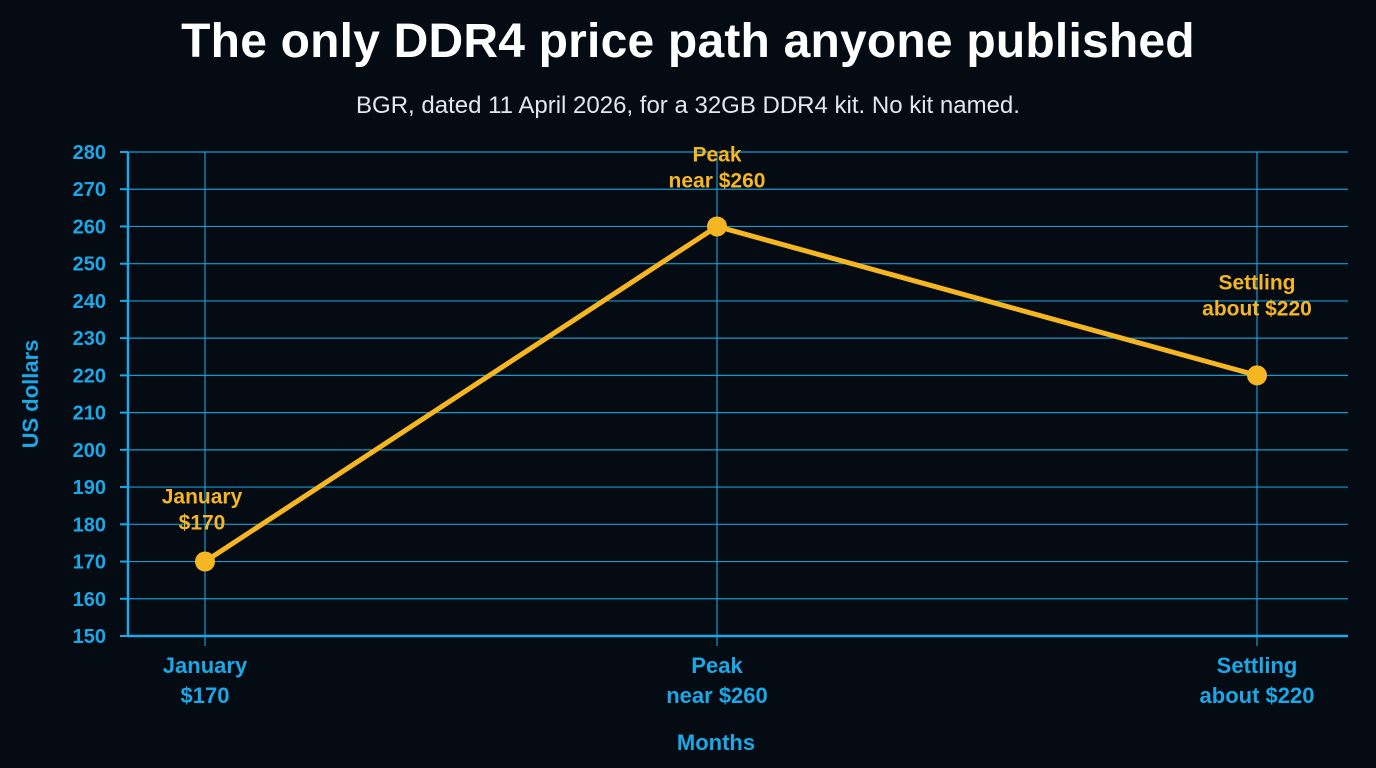 This screenshot has height=768, width=1376. Describe the element at coordinates (30, 394) in the screenshot. I see `y-axis-title: US dollars` at that location.